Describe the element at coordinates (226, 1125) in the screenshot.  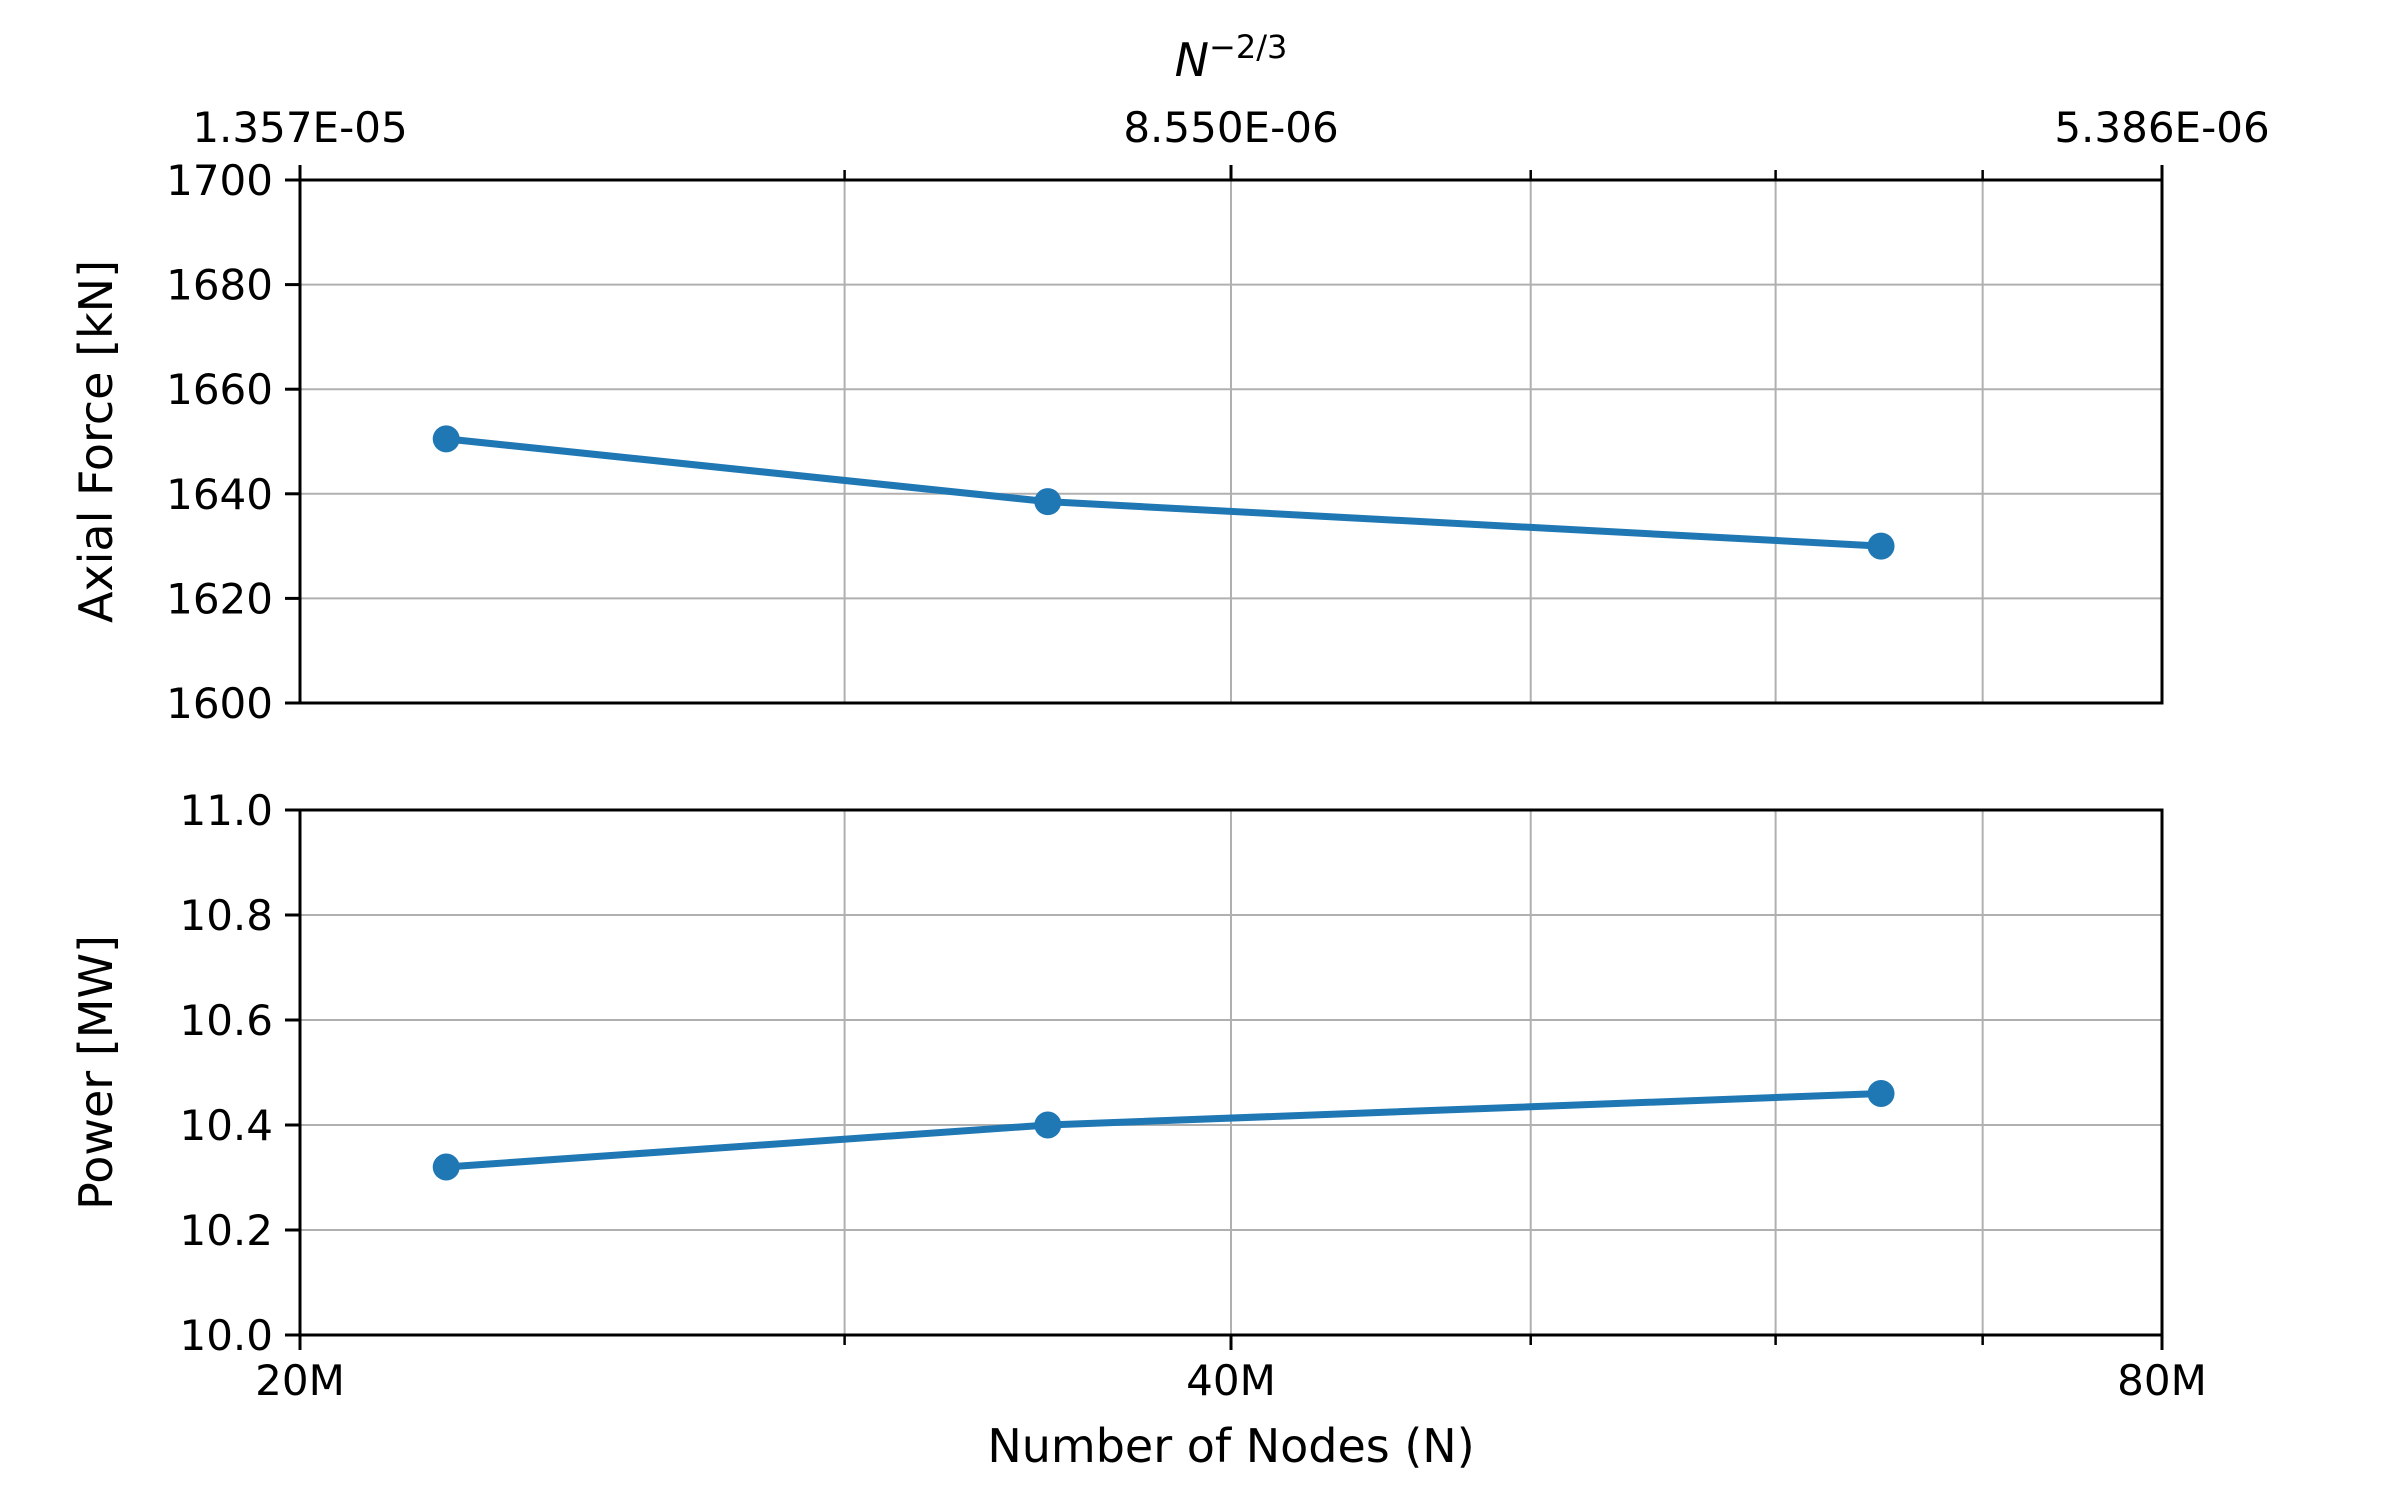
I see `y-tick-label: 10.4` at that location.